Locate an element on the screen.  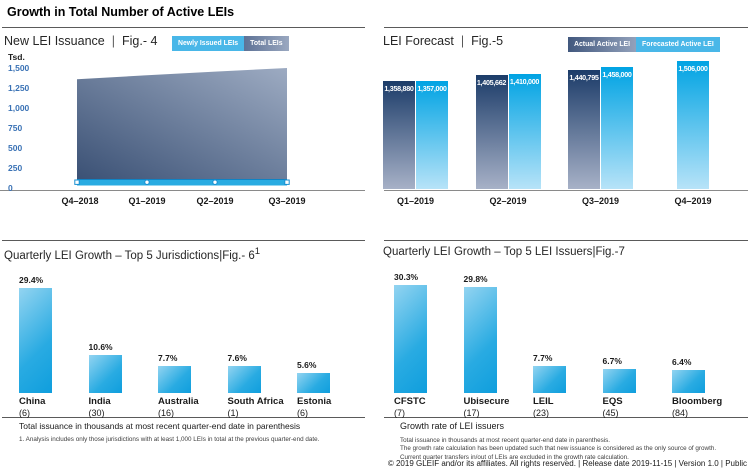
fig5-bar-forecast-value: 1,357,000 is located at coordinates (432, 89).